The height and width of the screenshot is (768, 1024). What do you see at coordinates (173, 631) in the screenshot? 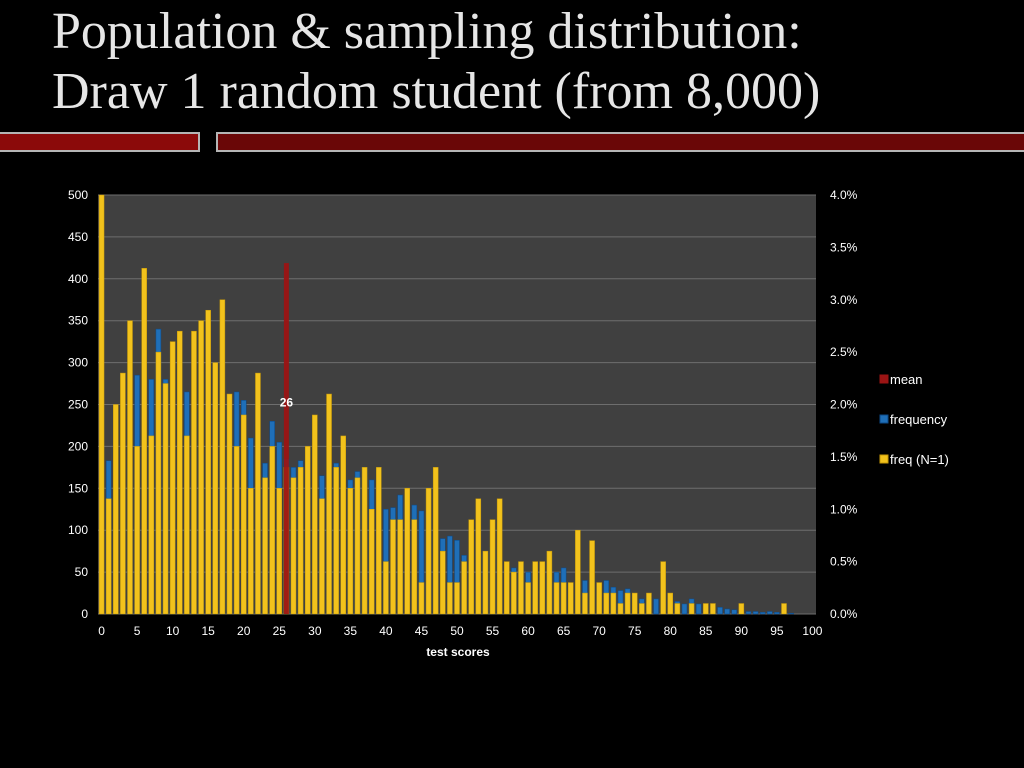
I see `x-tick-label: 10` at bounding box center [173, 631].